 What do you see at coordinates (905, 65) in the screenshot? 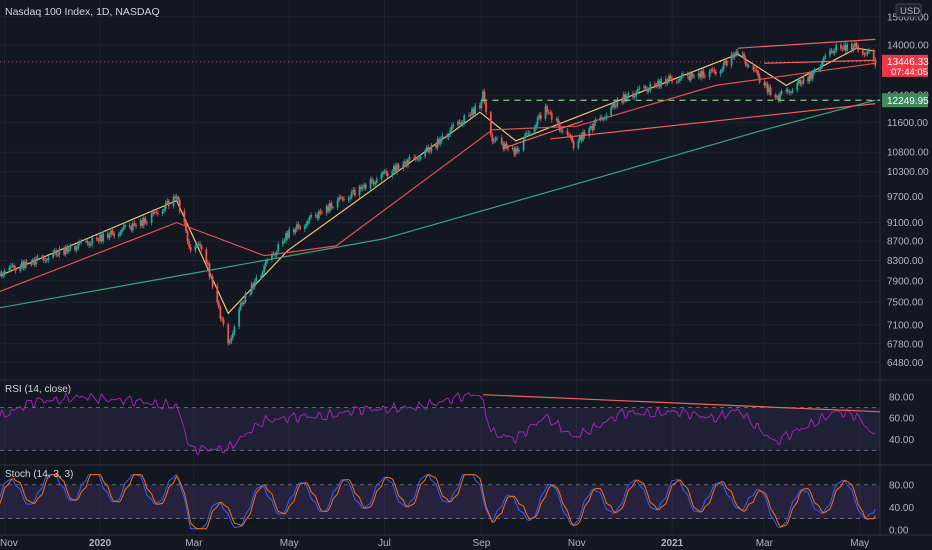
I see `last-price-badge` at bounding box center [905, 65].